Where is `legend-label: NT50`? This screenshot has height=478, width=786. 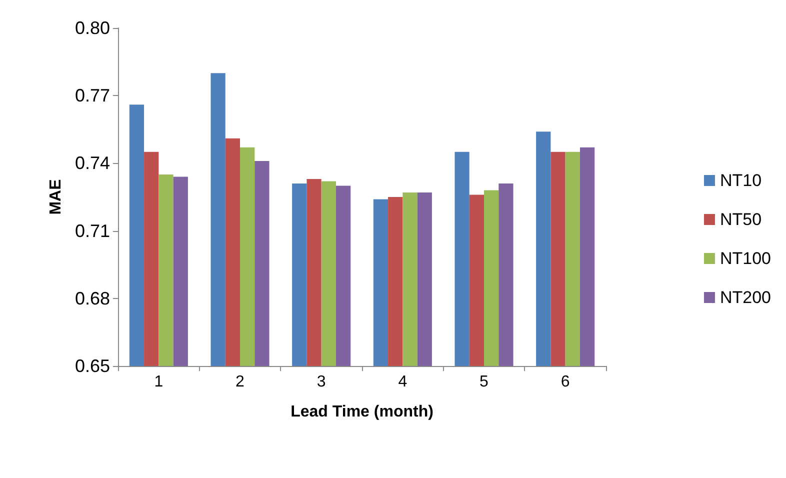
legend-label: NT50 is located at coordinates (741, 219).